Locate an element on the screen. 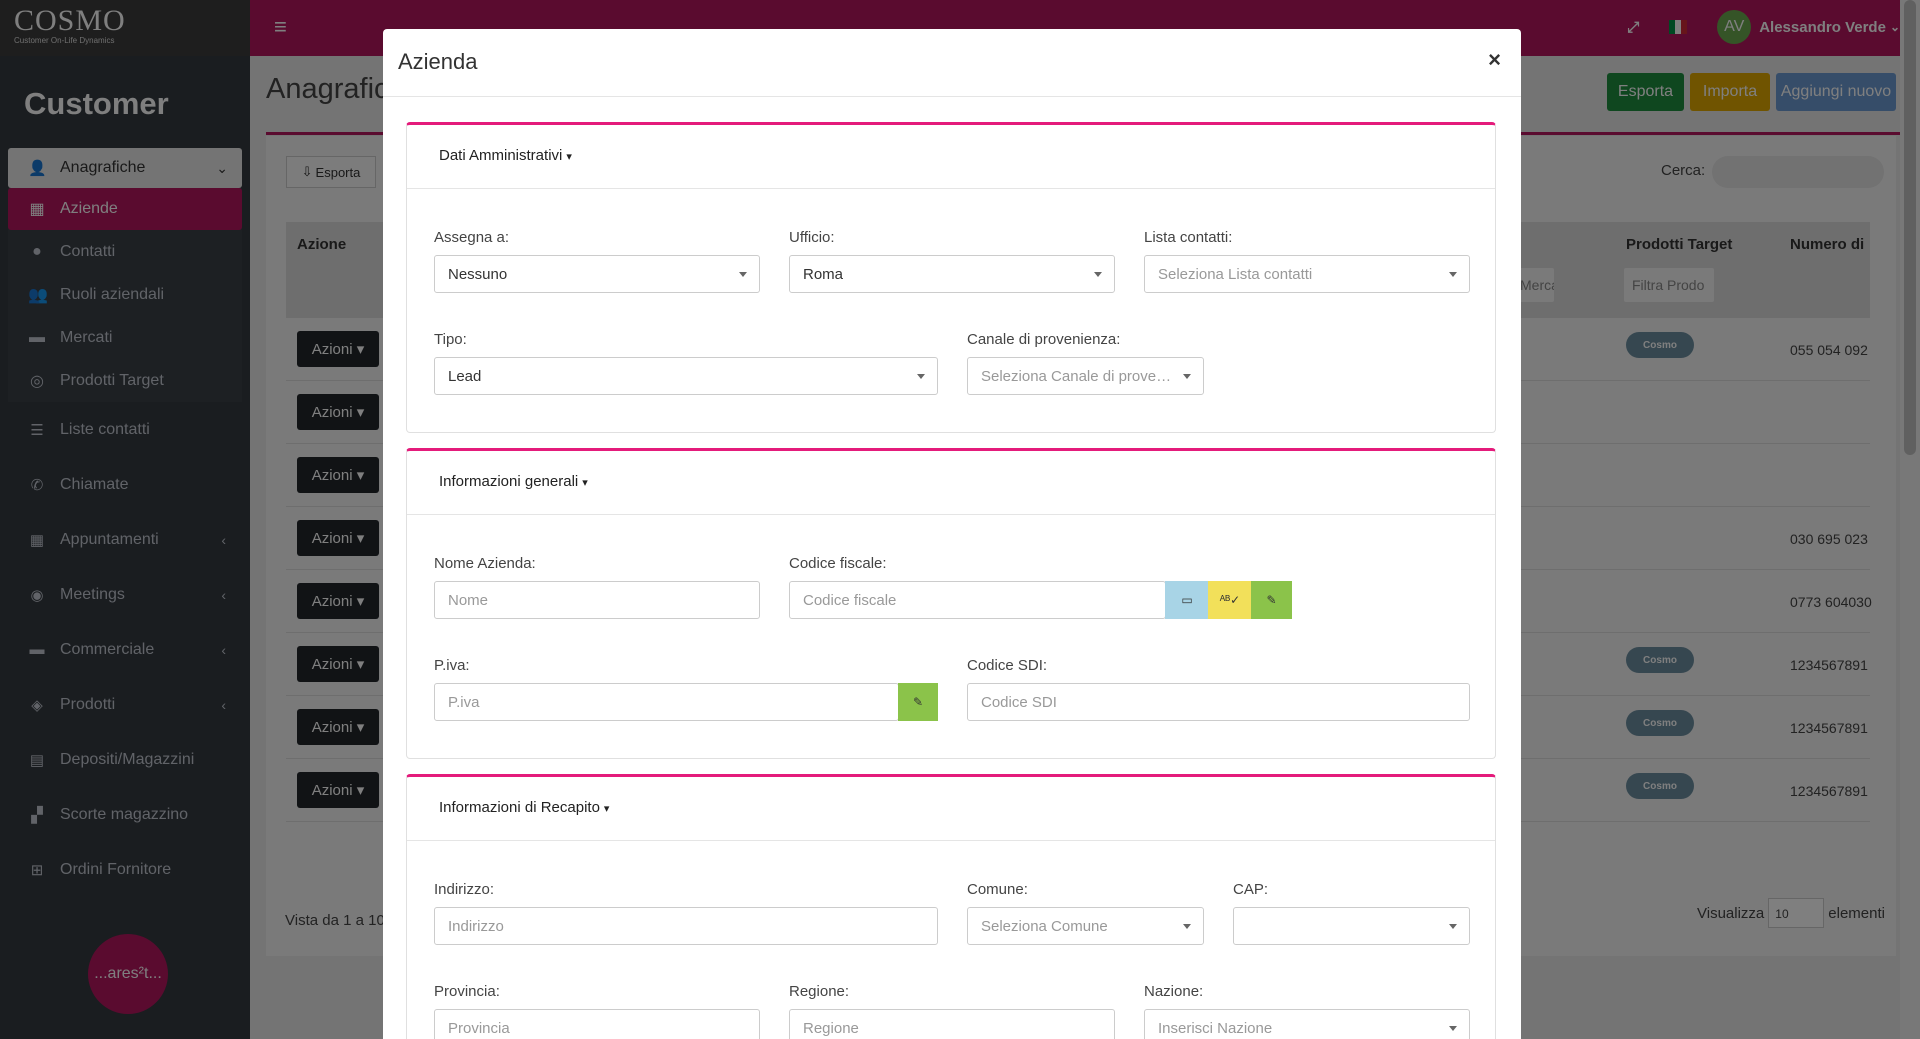  sdi-field: Codice SDI is located at coordinates (1218, 689).